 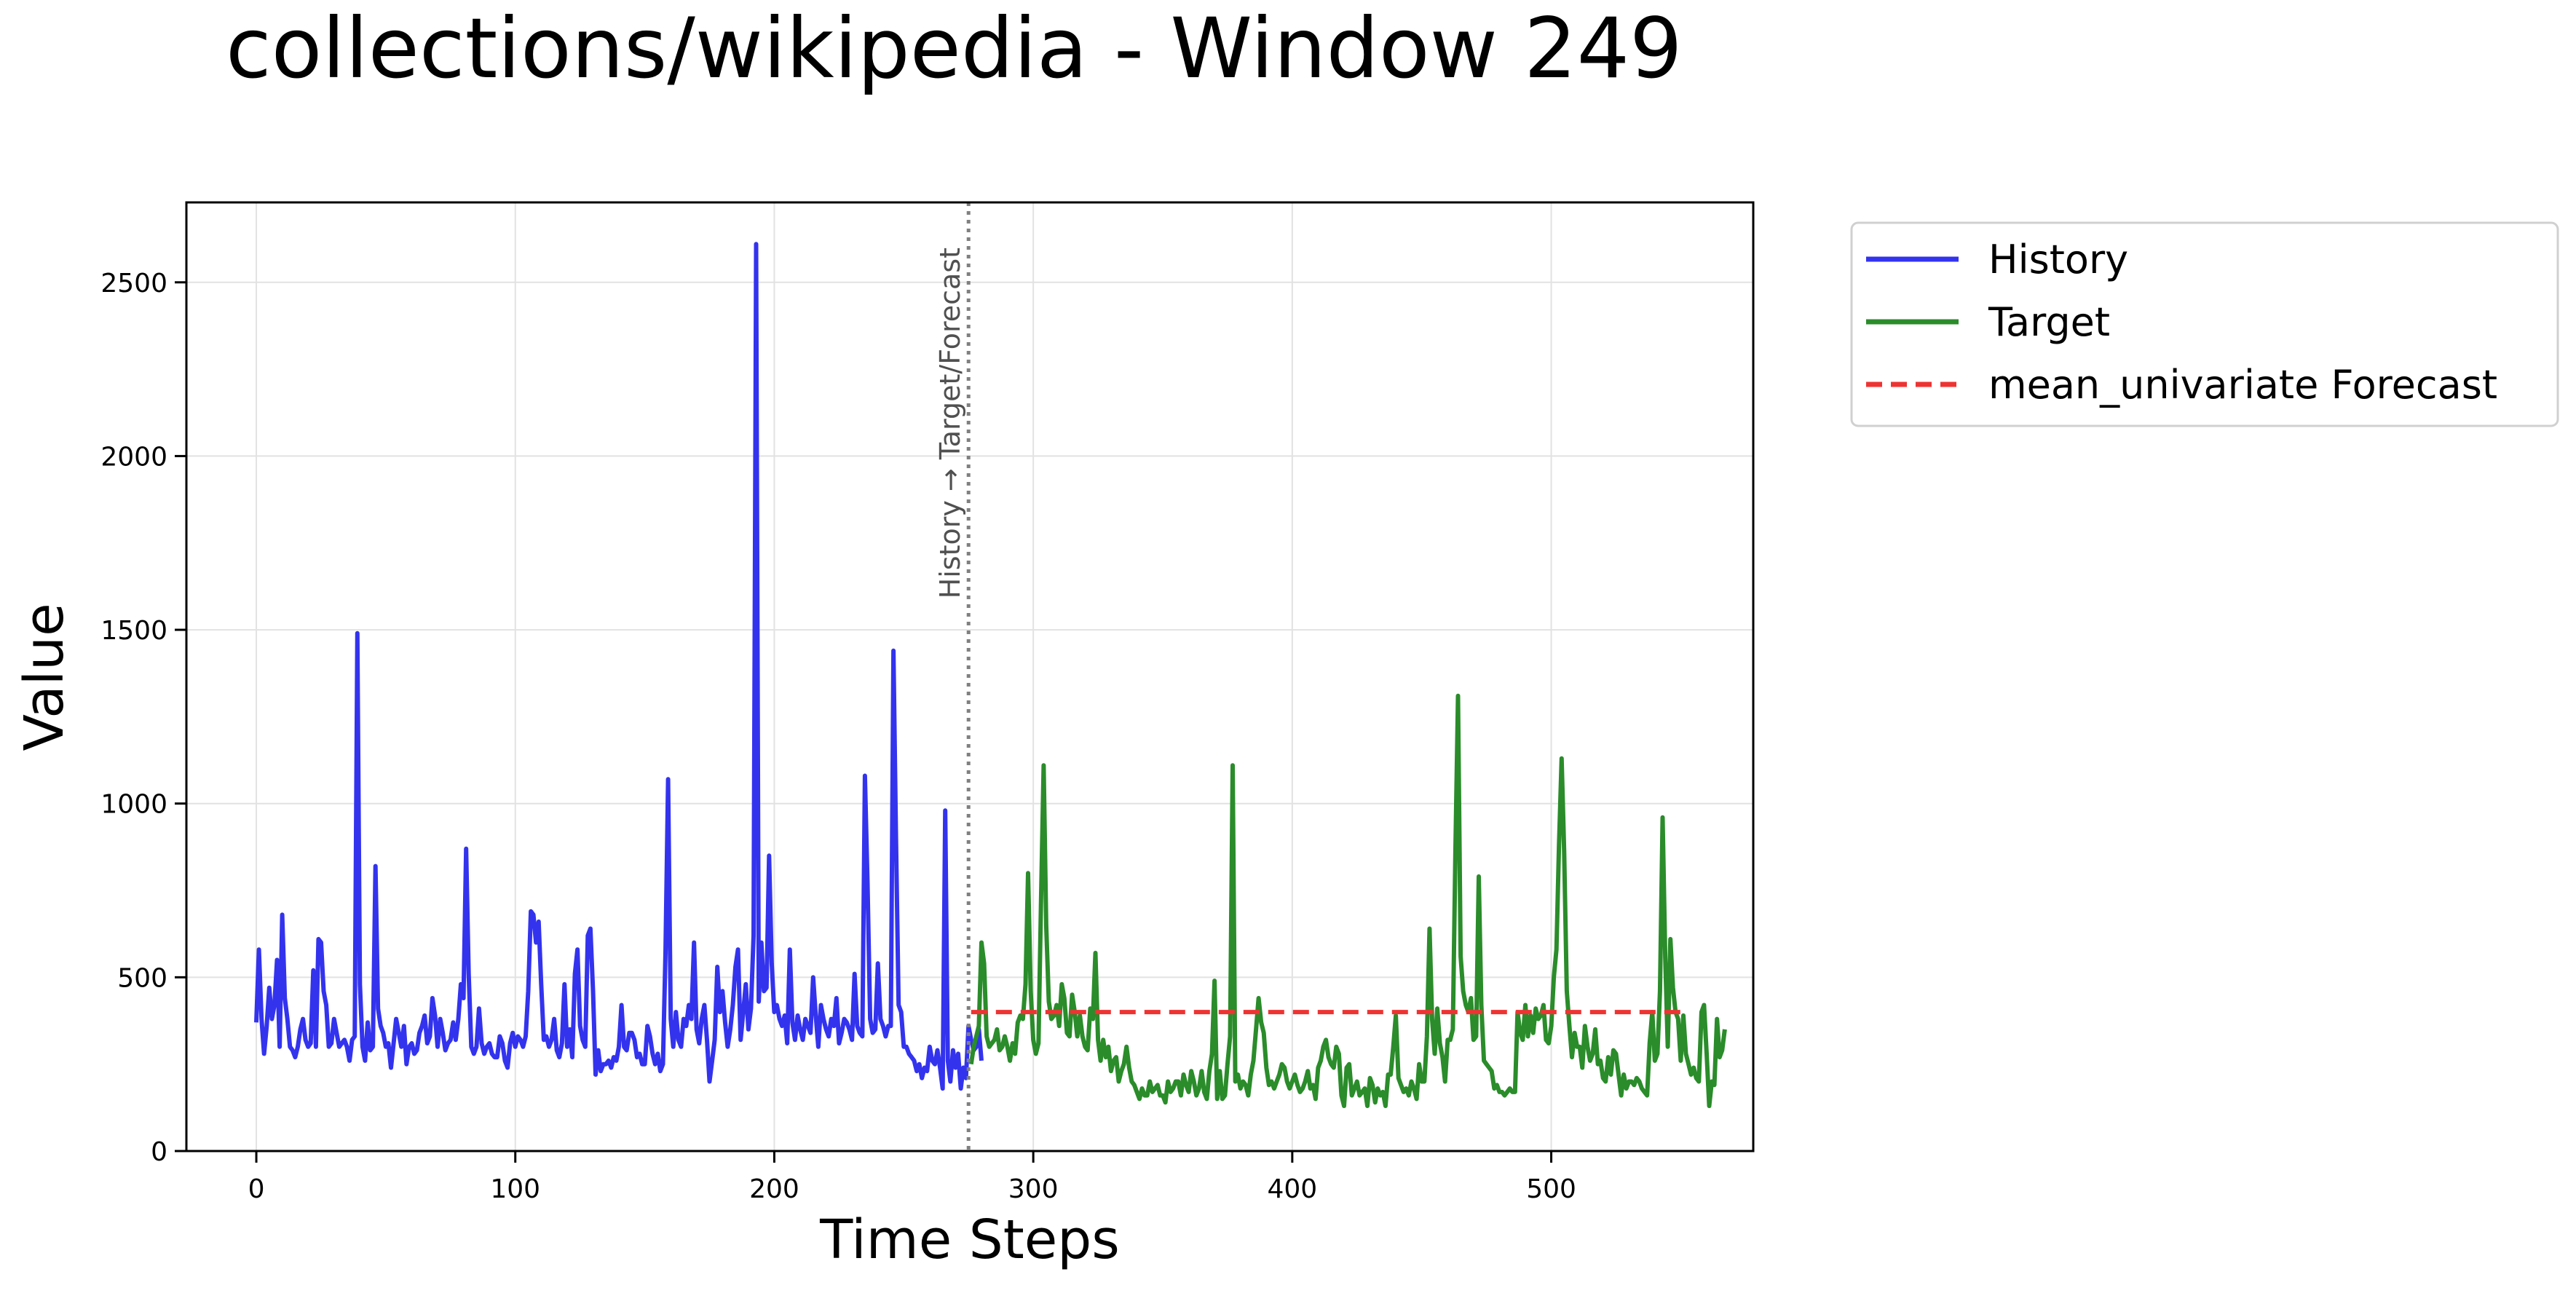 What do you see at coordinates (44, 677) in the screenshot?
I see `y-axis-label: Value` at bounding box center [44, 677].